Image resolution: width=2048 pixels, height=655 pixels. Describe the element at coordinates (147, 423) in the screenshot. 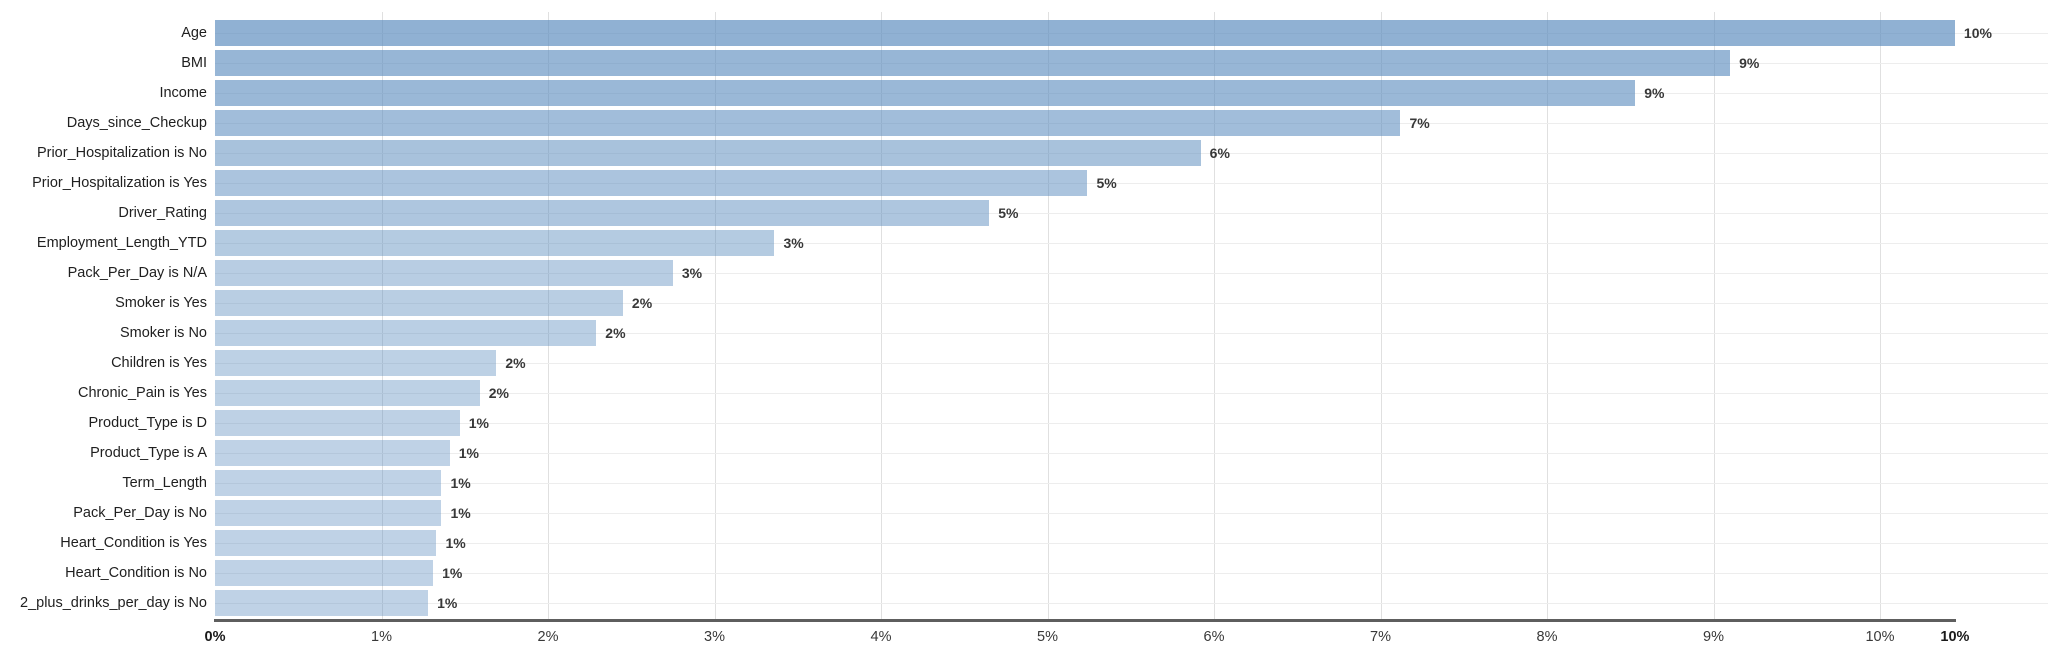

I see `category-label: Product_Type is D` at that location.